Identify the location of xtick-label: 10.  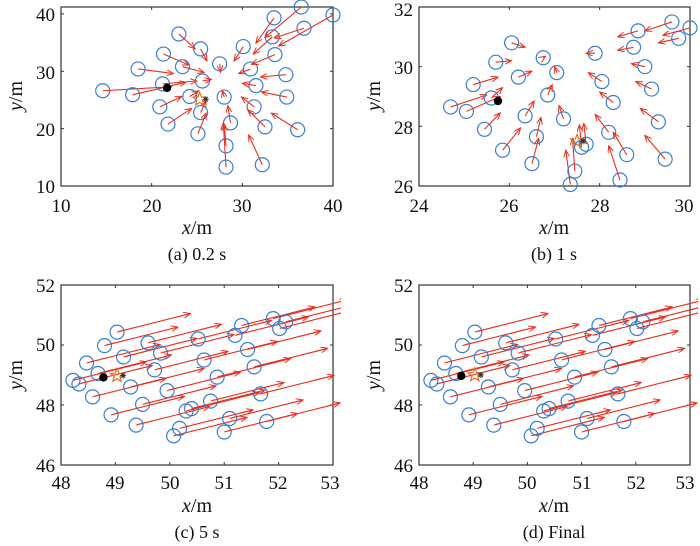
(61, 206).